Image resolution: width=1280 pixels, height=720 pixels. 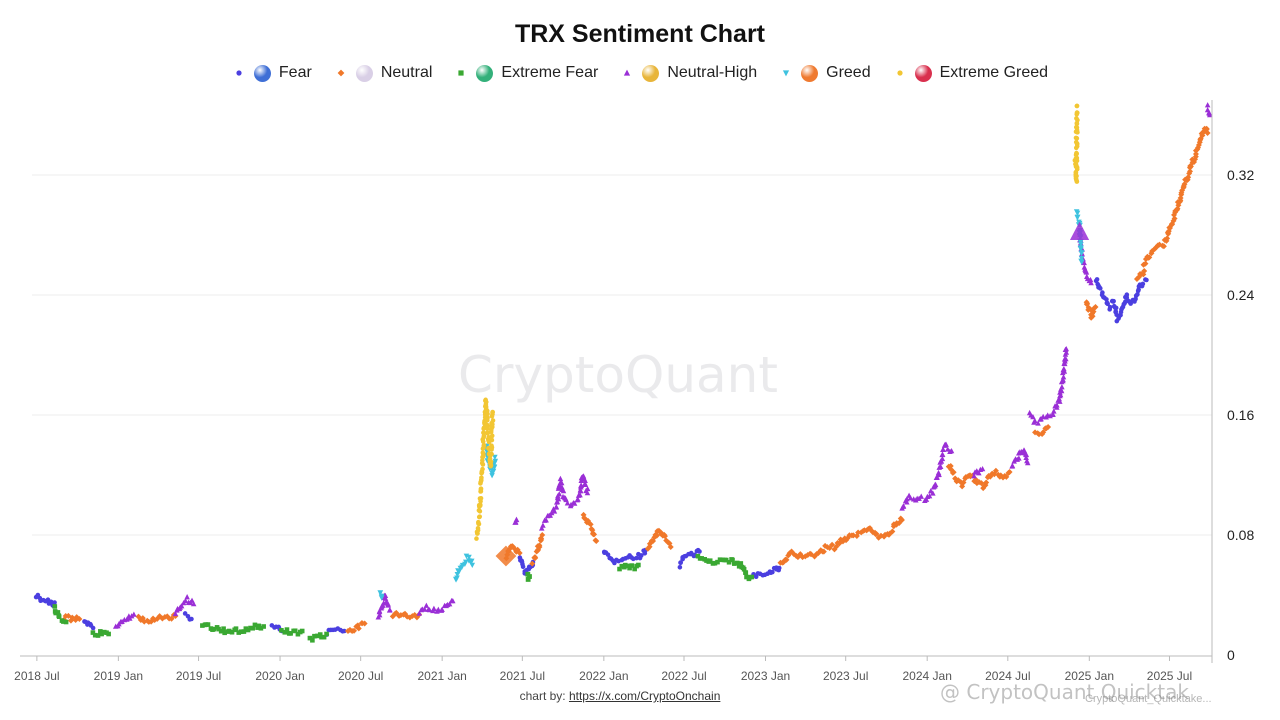 What do you see at coordinates (765, 676) in the screenshot?
I see `x-tick-label: 2023 Jan` at bounding box center [765, 676].